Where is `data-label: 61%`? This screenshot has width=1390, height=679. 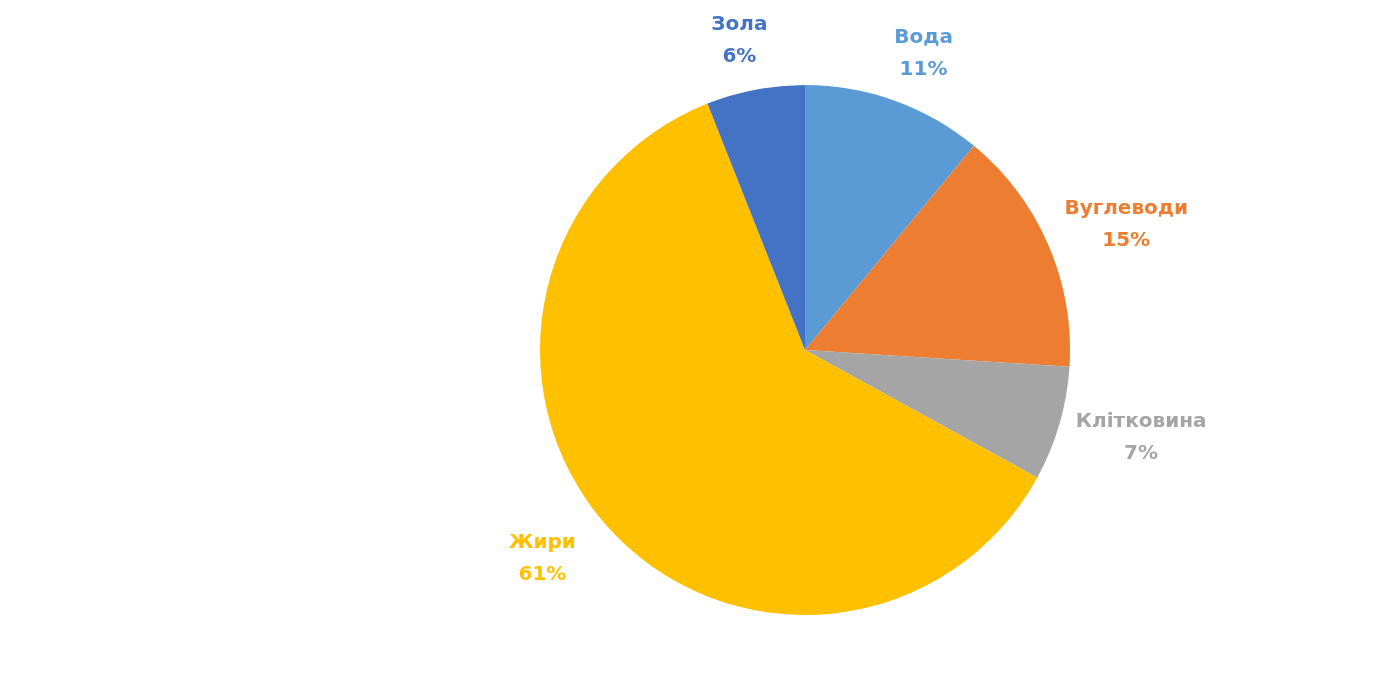
data-label: 61% is located at coordinates (542, 572).